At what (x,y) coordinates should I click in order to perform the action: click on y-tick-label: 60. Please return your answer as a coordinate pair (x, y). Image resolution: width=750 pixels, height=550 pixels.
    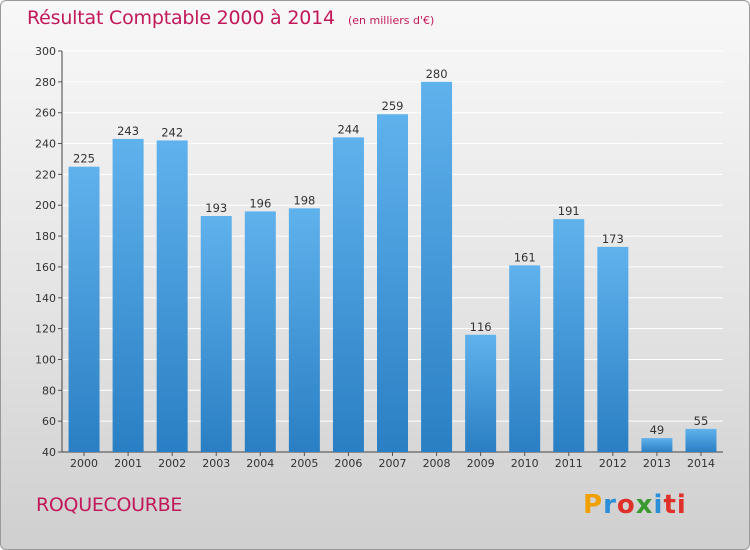
    Looking at the image, I should click on (49, 421).